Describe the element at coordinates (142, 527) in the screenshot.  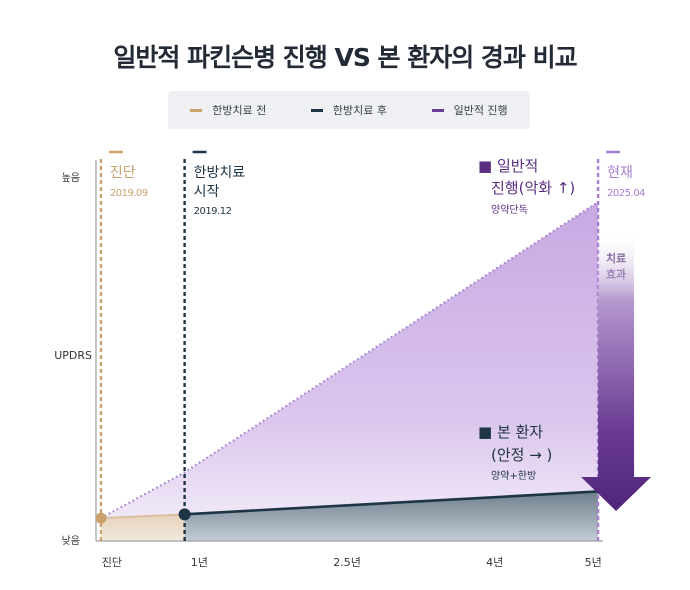
I see `area-before-treatment` at that location.